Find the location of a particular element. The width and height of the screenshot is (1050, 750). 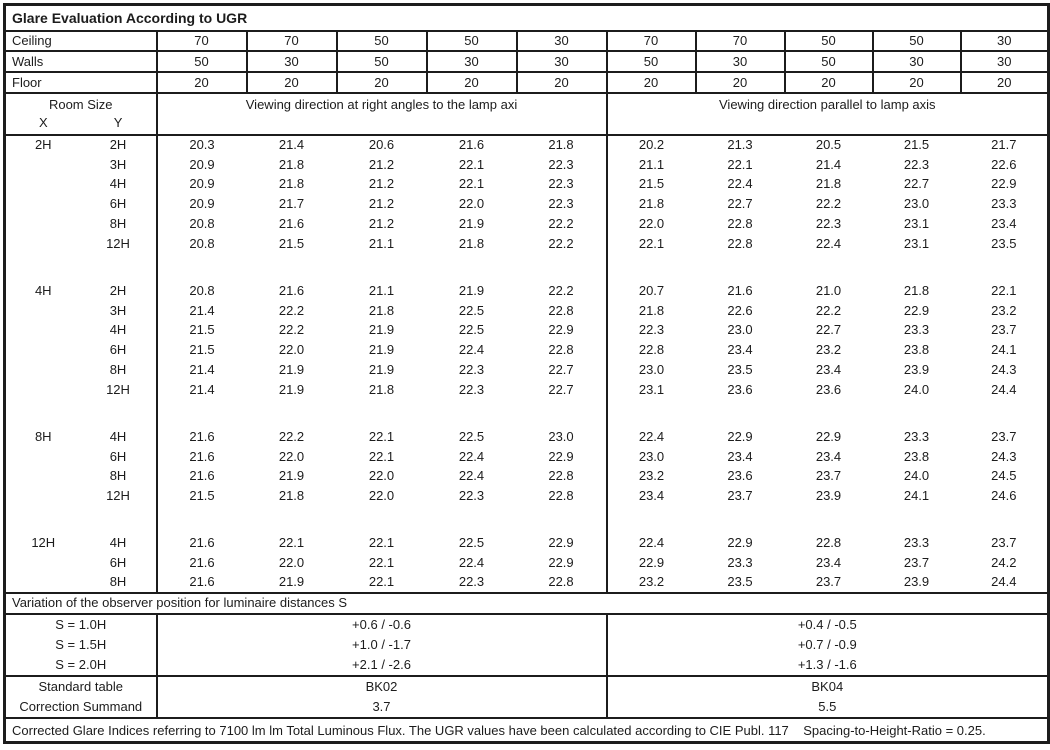

s-right-value: +0.4 / -0.5 is located at coordinates (827, 624).